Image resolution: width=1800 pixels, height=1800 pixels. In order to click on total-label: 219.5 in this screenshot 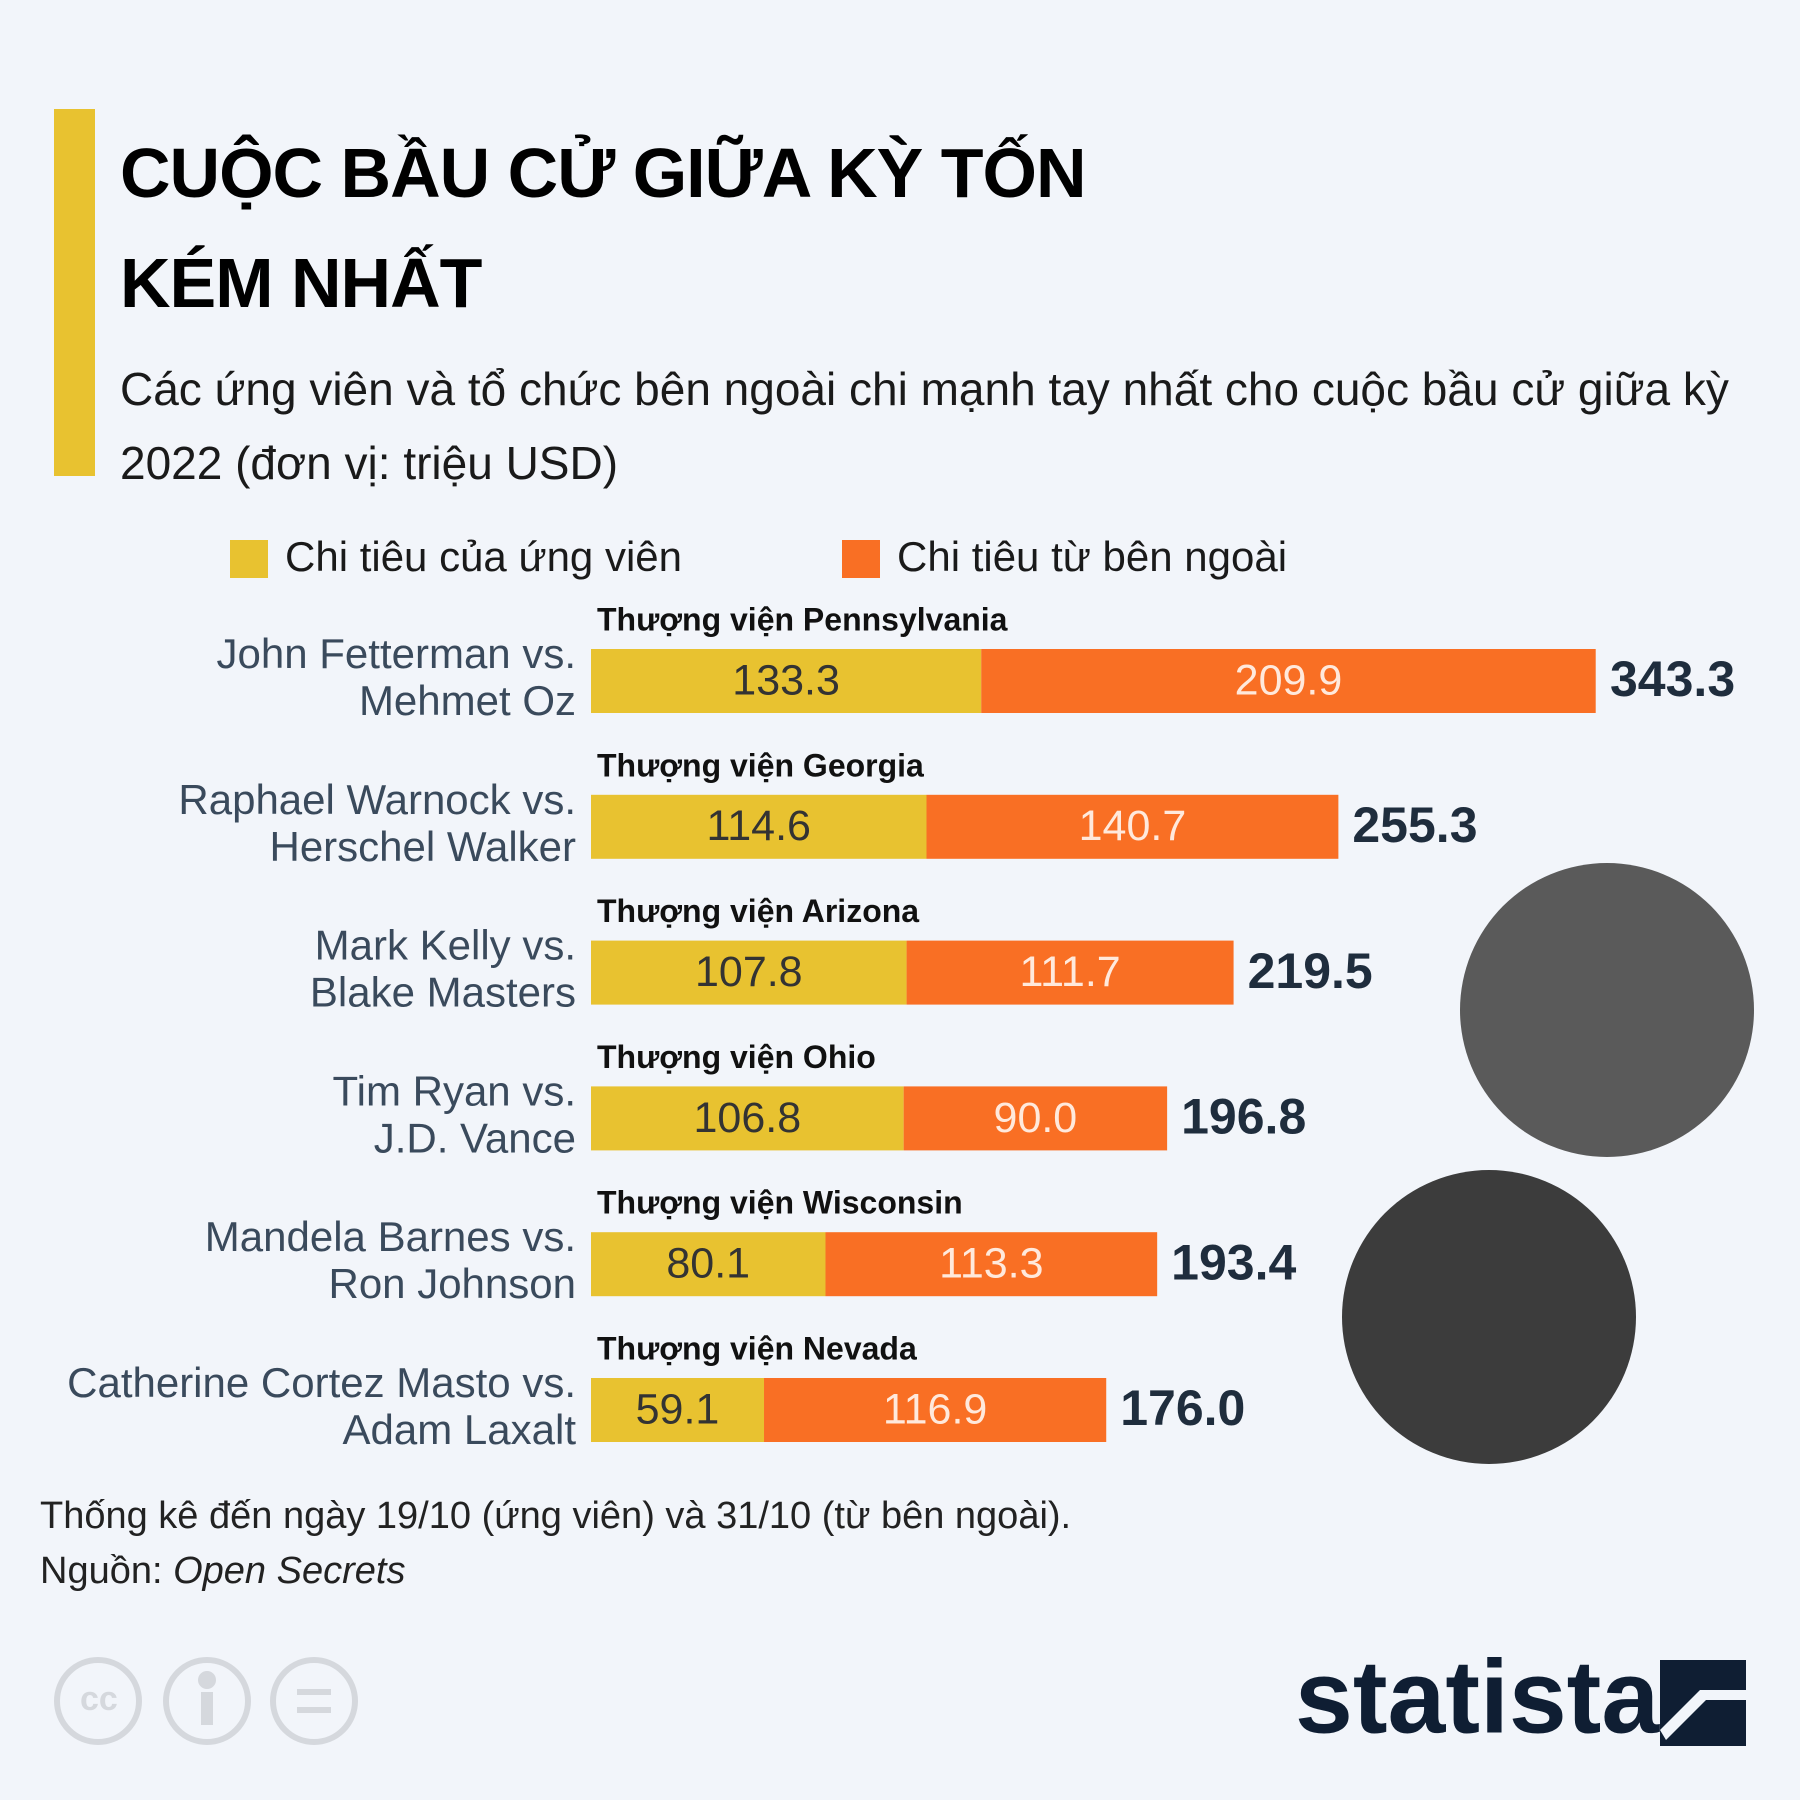, I will do `click(1310, 971)`.